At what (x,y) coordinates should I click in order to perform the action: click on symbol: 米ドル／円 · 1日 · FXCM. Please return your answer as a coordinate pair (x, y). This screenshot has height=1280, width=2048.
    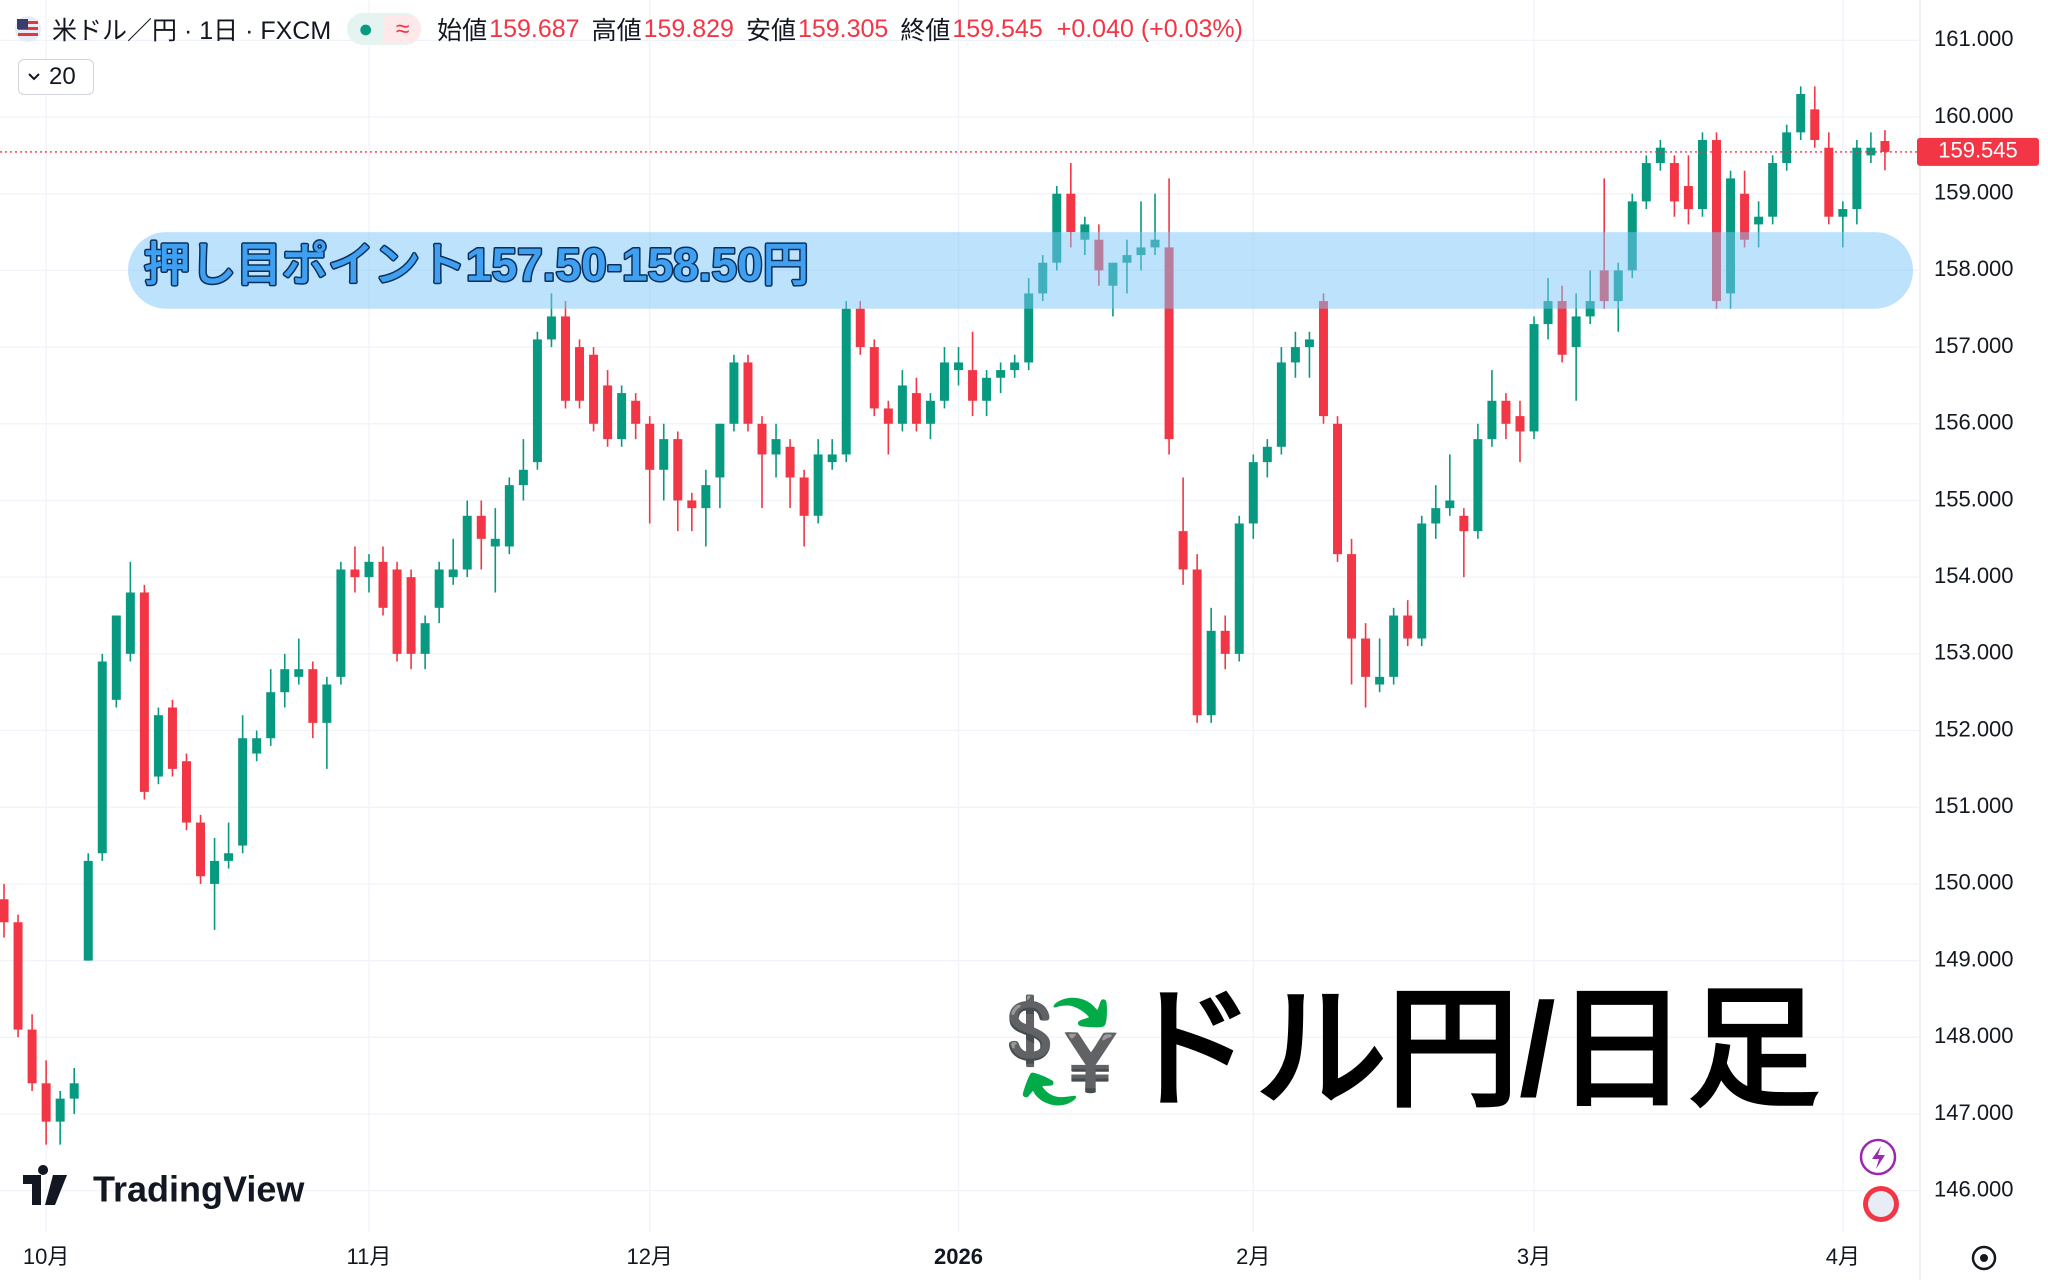
    Looking at the image, I should click on (192, 31).